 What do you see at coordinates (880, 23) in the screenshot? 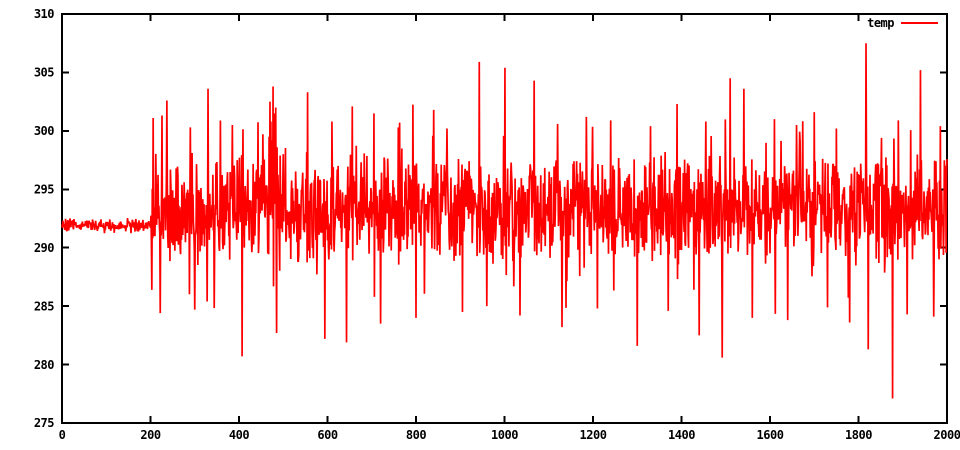
I see `legend-label: temp` at bounding box center [880, 23].